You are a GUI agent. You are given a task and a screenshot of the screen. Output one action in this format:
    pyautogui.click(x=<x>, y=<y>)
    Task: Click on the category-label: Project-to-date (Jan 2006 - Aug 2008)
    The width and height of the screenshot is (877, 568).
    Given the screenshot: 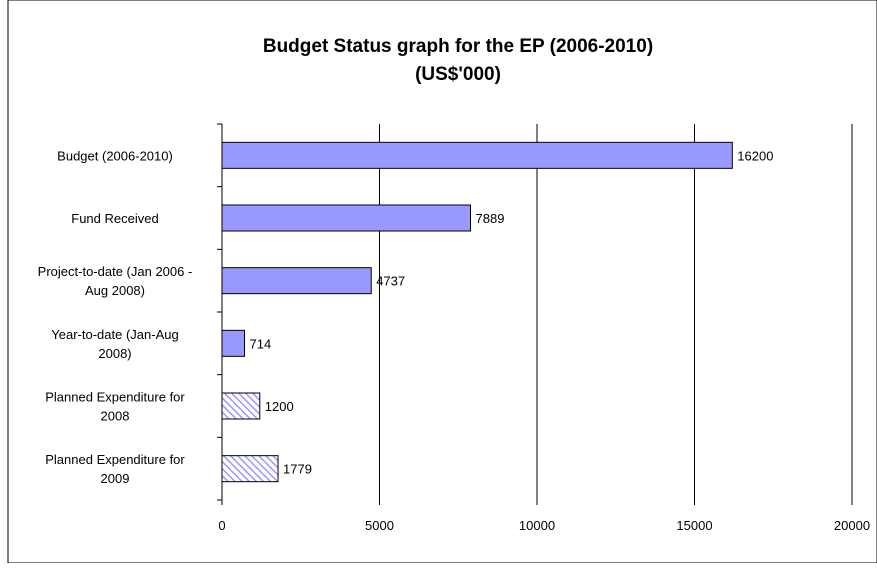 What is the action you would take?
    pyautogui.click(x=115, y=281)
    